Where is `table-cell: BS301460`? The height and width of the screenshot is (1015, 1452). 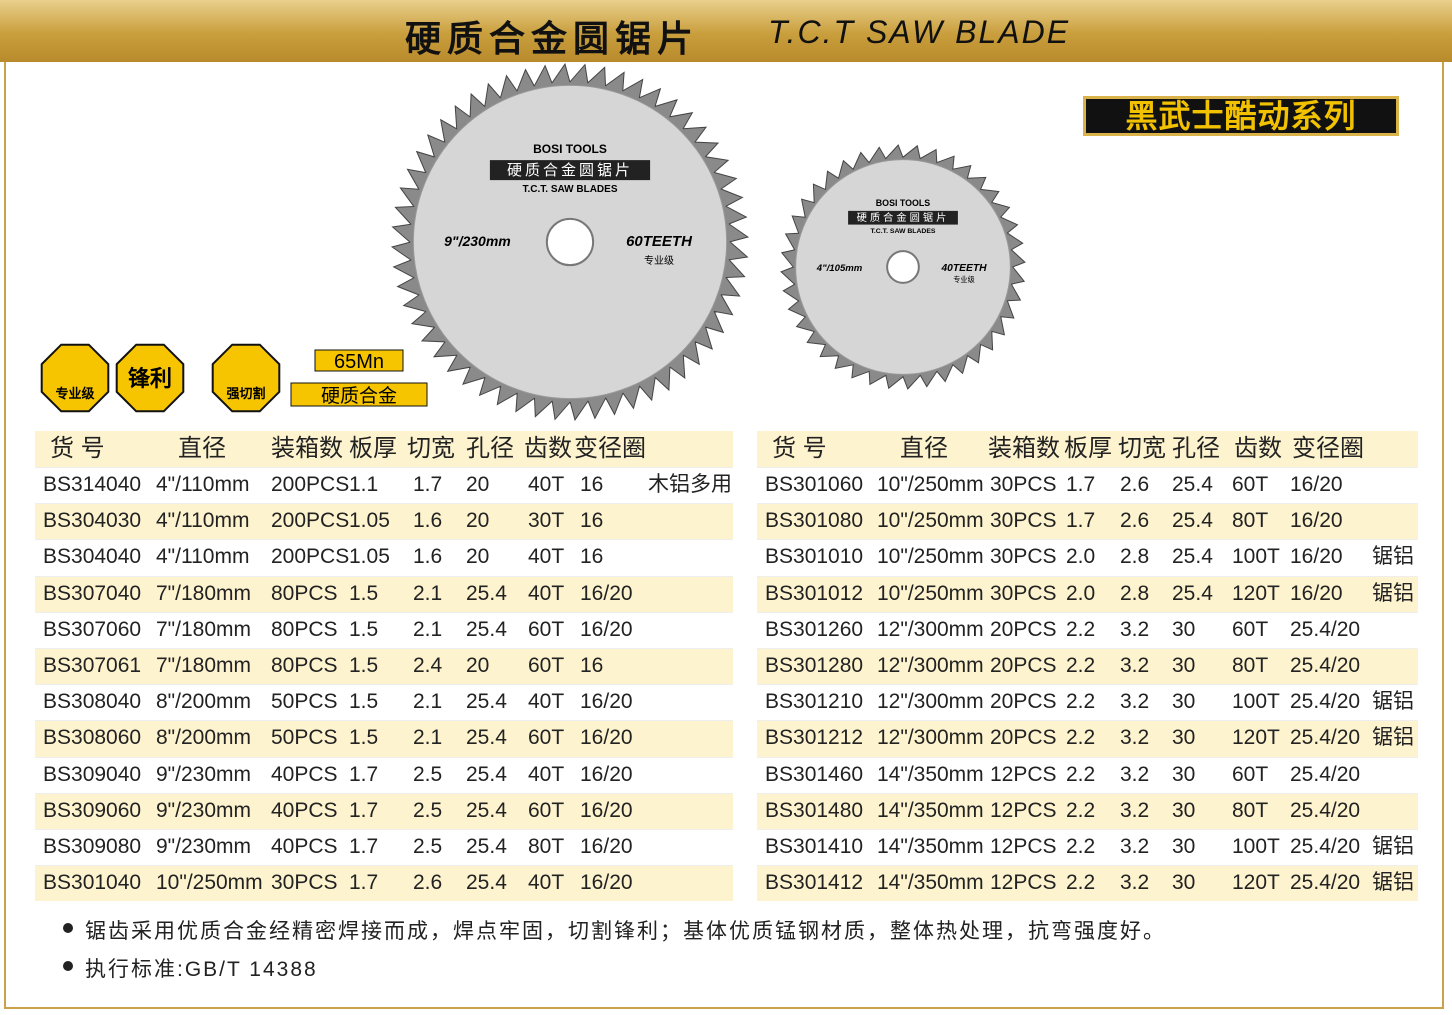 table-cell: BS301460 is located at coordinates (814, 774).